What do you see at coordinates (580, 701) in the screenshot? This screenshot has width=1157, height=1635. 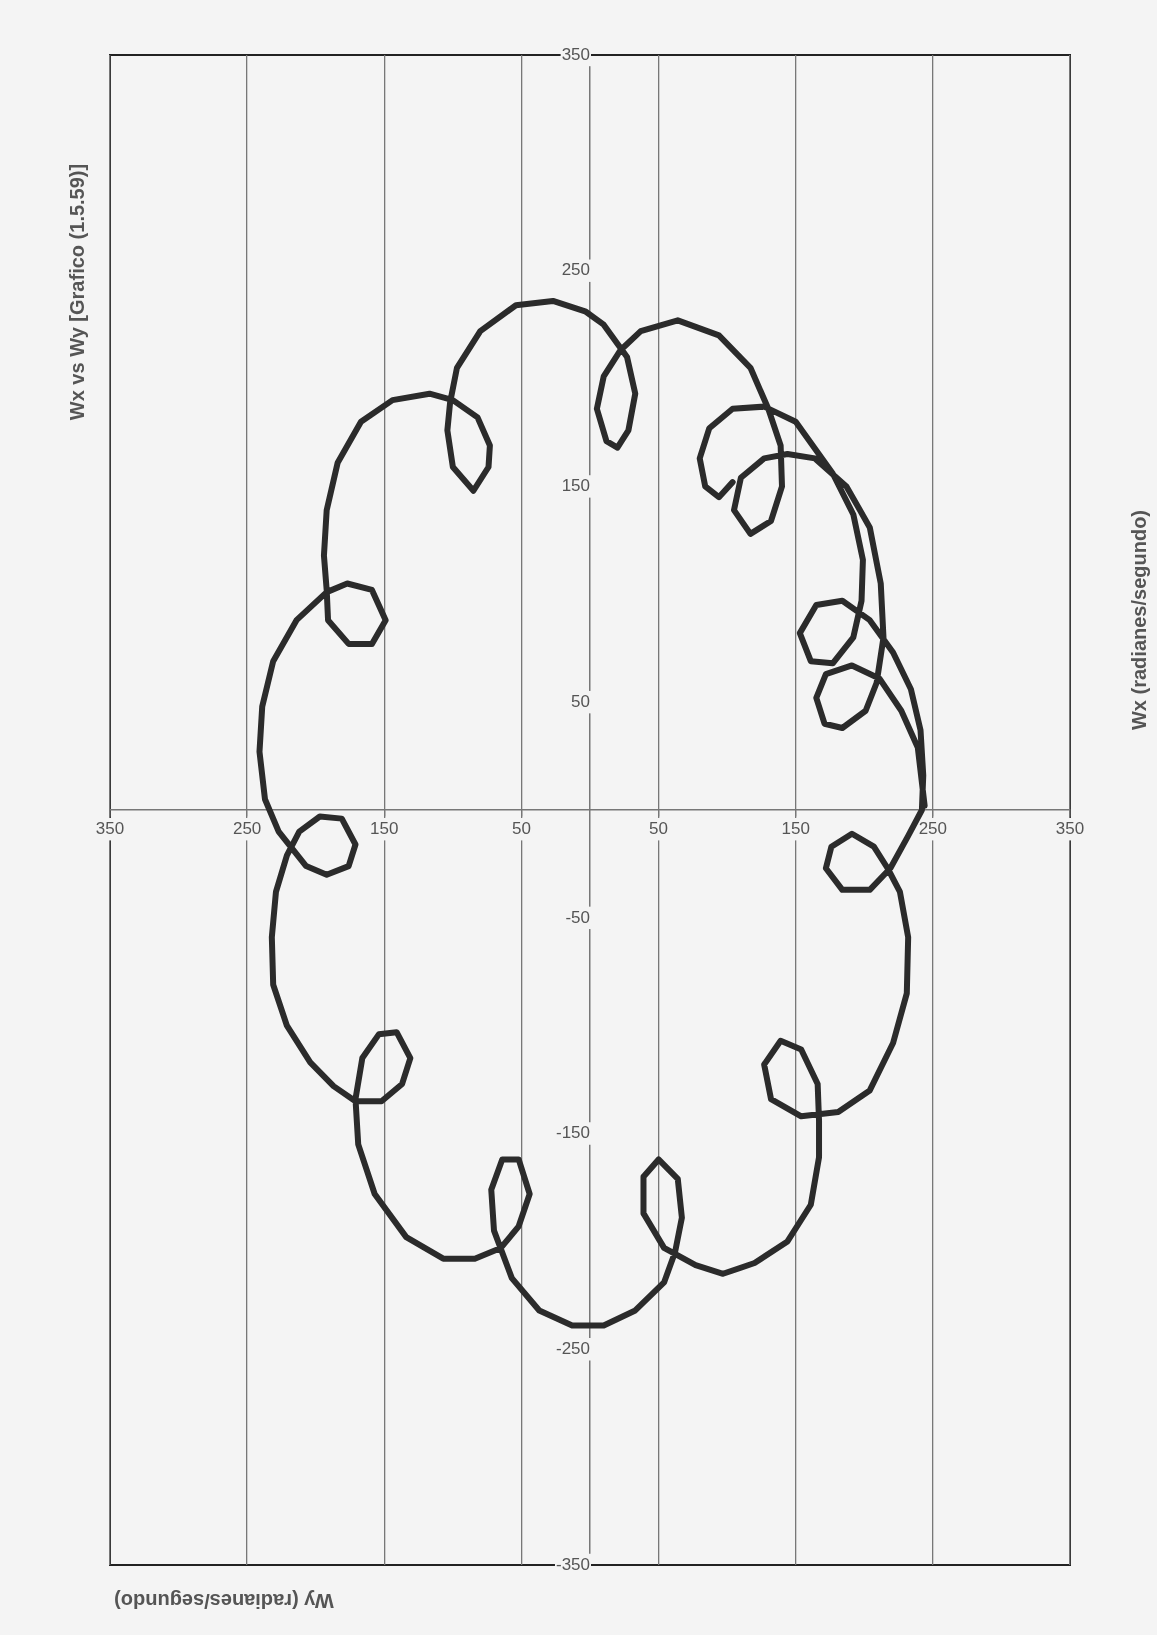 I see `y-tick-label: 50` at bounding box center [580, 701].